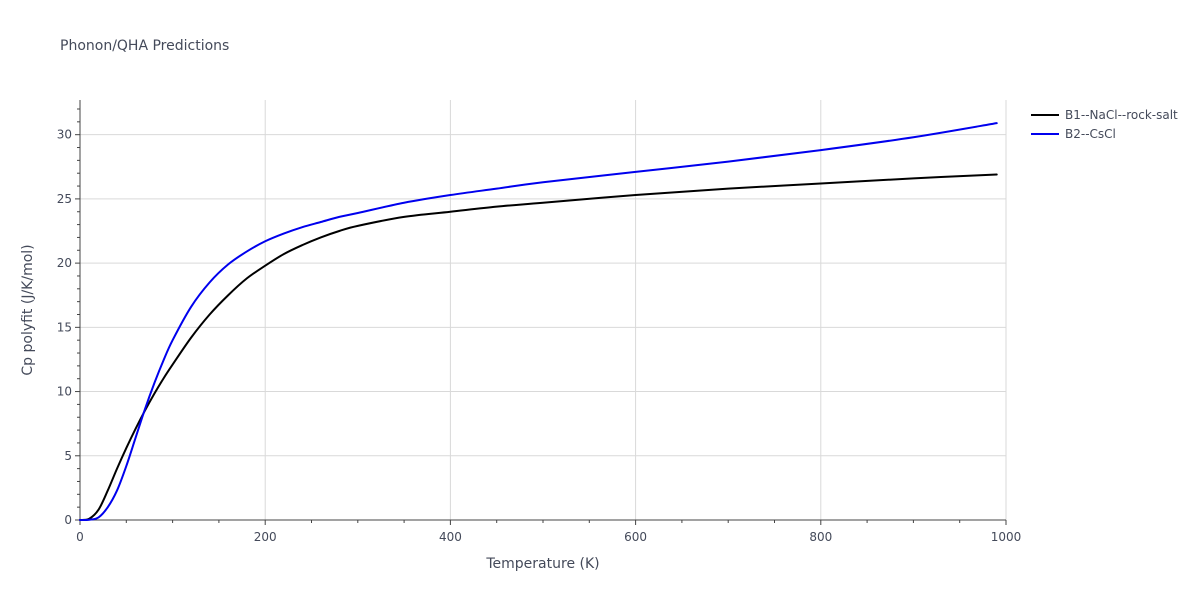 The width and height of the screenshot is (1200, 600). Describe the element at coordinates (1090, 134) in the screenshot. I see `legend-label-2: B2--CsCl` at that location.